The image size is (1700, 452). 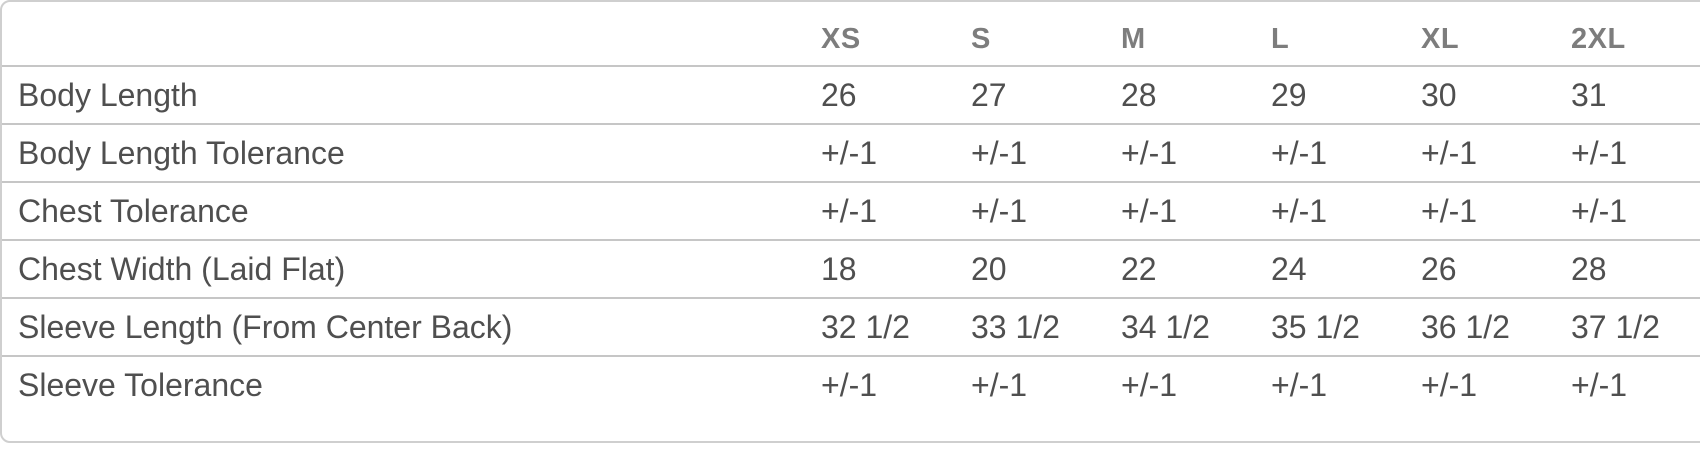 I want to click on size-value-cell: 37 1/2, so click(x=1635, y=326).